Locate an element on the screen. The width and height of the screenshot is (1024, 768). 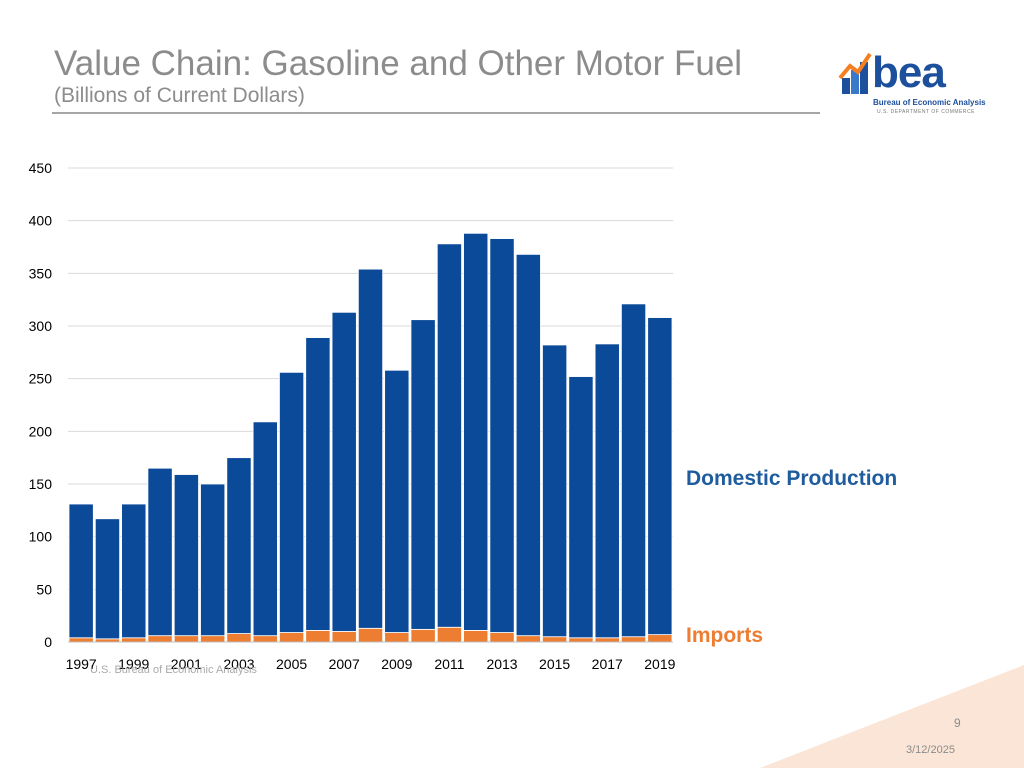
x-tick-label: 2009 is located at coordinates (396, 664).